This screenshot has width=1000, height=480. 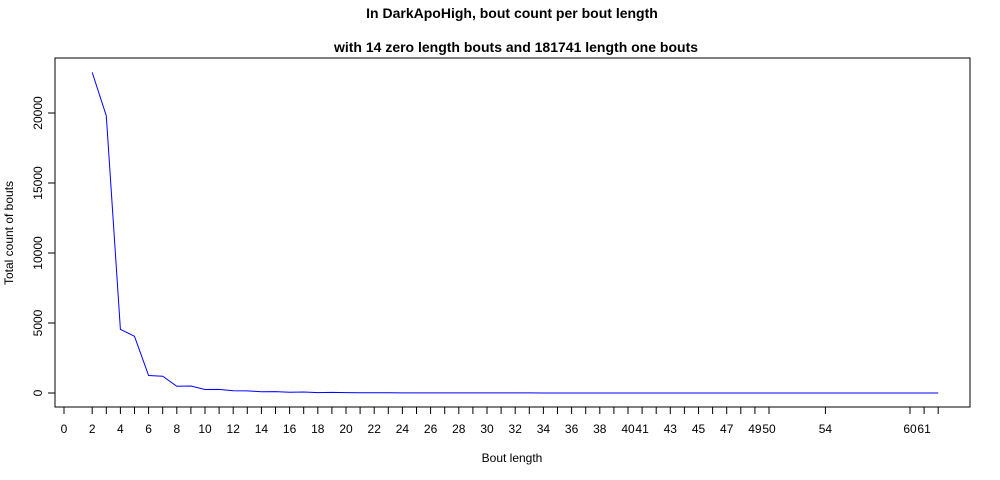 What do you see at coordinates (516, 429) in the screenshot?
I see `x-tick-label: 32` at bounding box center [516, 429].